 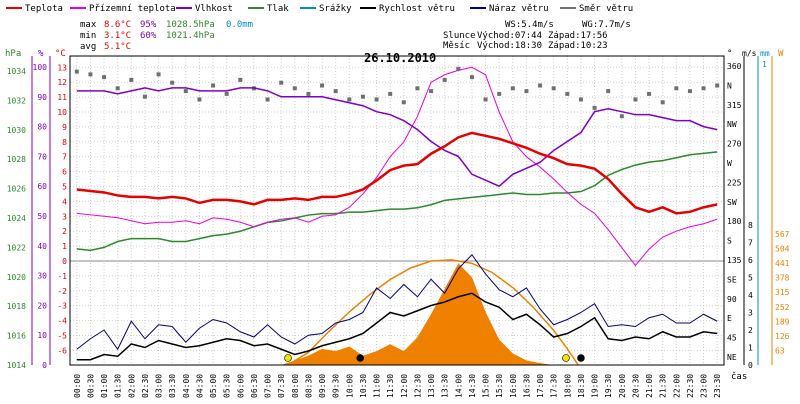 I want to click on x-tick-label: 06:00, so click(x=240, y=386).